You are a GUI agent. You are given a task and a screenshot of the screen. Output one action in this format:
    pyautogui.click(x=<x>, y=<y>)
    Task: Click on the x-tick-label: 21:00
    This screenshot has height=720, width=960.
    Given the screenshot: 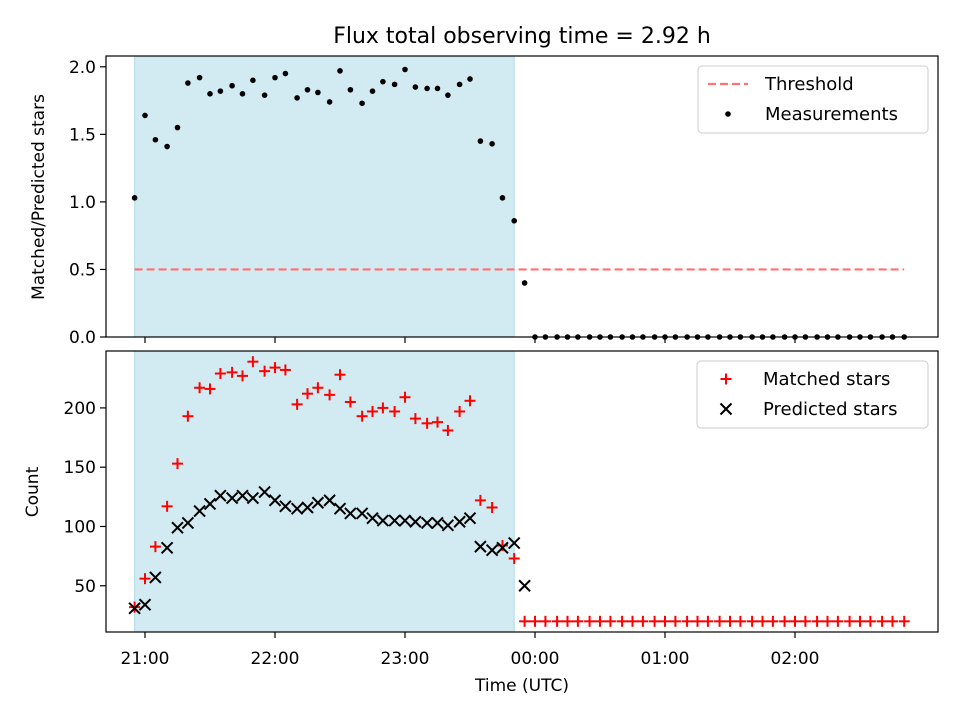 What is the action you would take?
    pyautogui.click(x=145, y=659)
    